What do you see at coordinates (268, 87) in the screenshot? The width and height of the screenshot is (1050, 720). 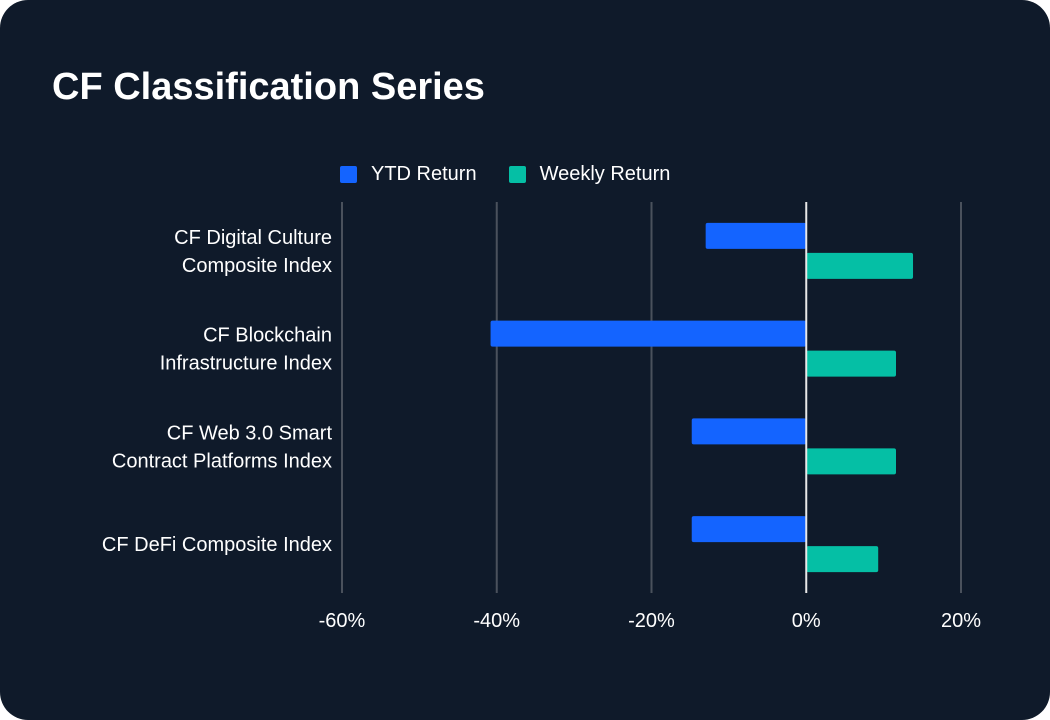 I see `chart-title: CF Classification Series` at bounding box center [268, 87].